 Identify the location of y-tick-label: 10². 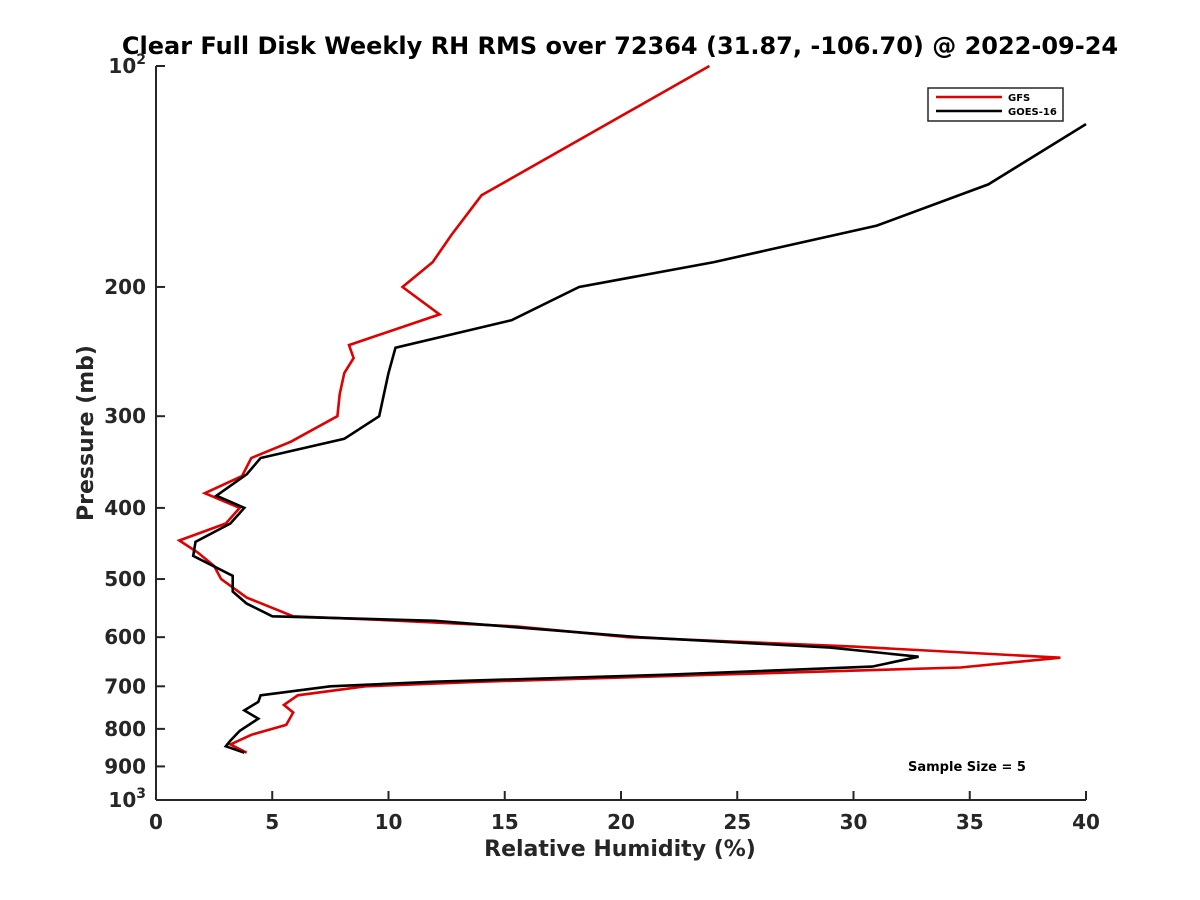
(127, 65).